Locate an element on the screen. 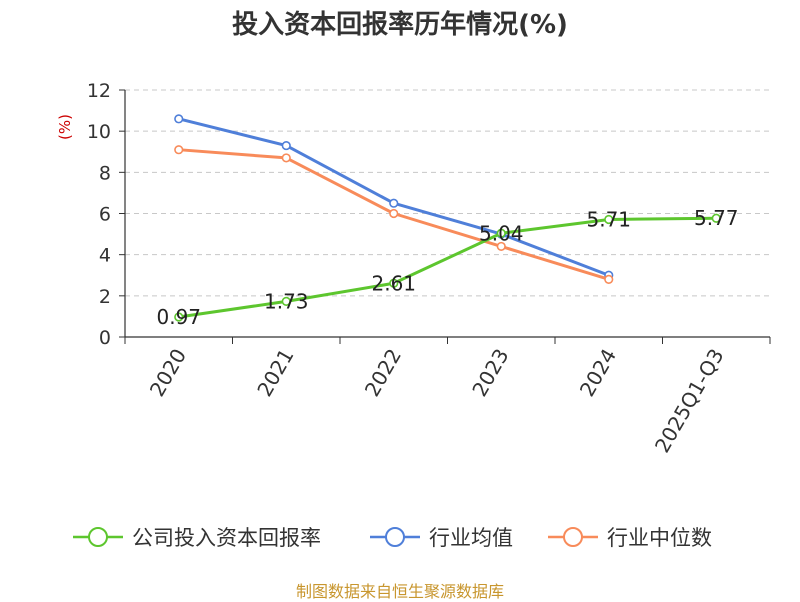  x-tick-label: 2023 is located at coordinates (490, 373).